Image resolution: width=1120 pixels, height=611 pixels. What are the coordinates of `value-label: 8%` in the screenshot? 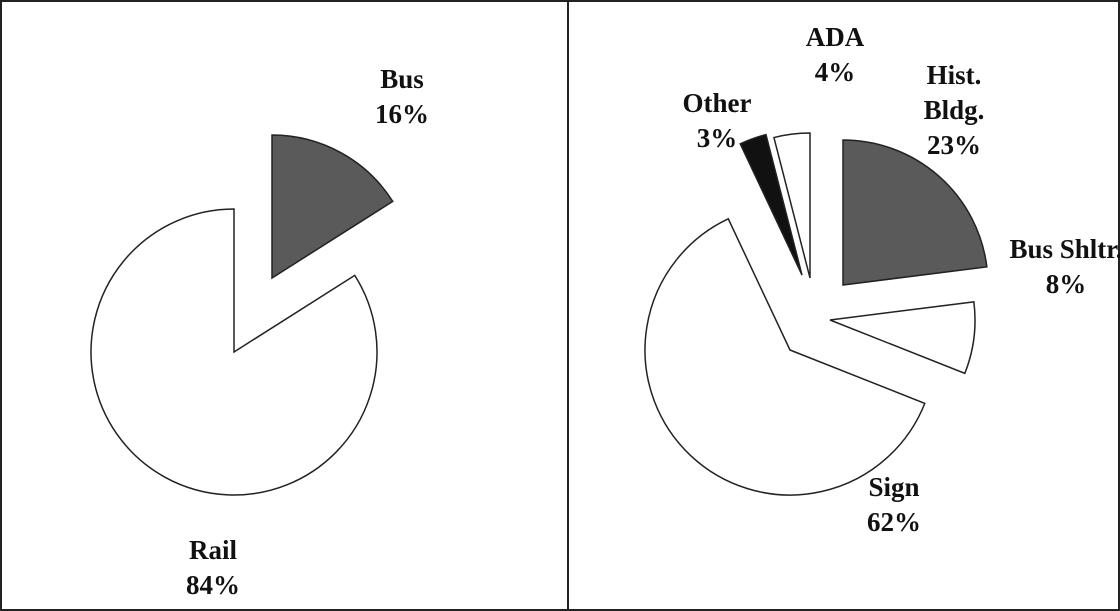 It's located at (1066, 284).